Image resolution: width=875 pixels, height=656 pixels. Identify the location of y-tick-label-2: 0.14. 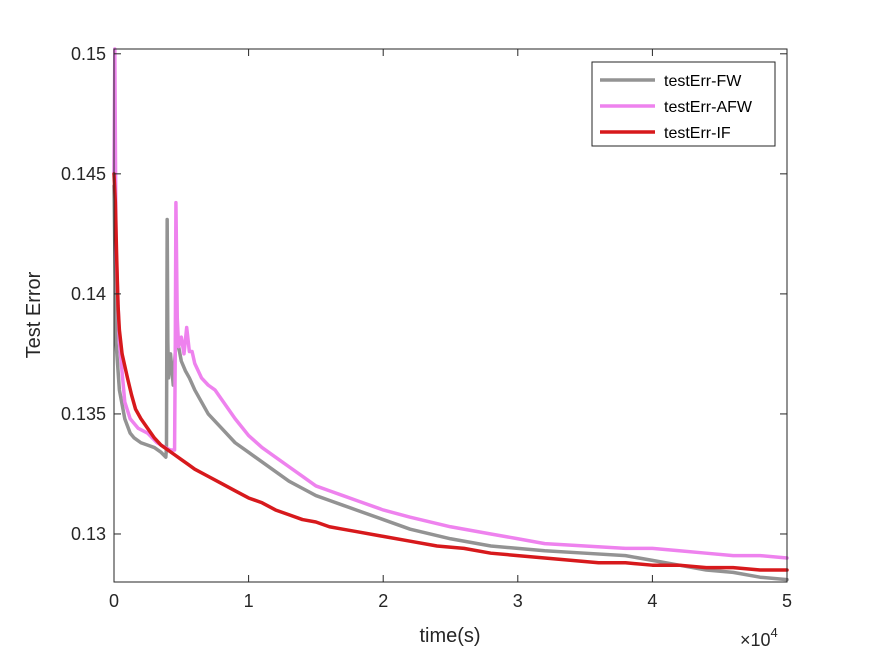
(88, 294).